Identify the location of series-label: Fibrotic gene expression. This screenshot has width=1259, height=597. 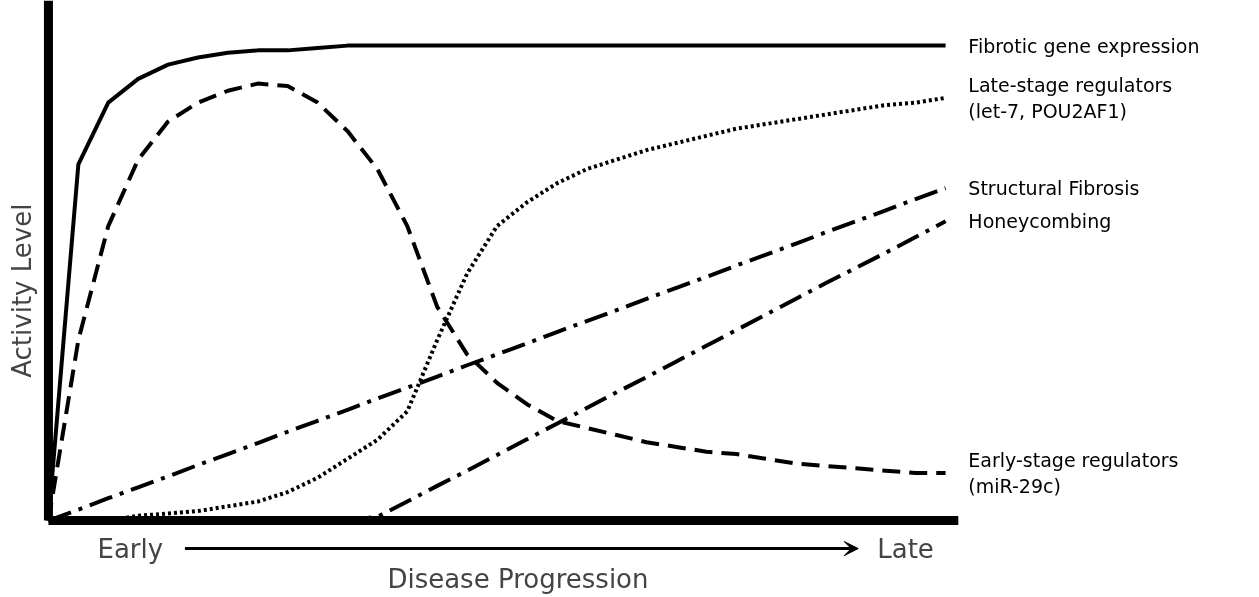
(1084, 45).